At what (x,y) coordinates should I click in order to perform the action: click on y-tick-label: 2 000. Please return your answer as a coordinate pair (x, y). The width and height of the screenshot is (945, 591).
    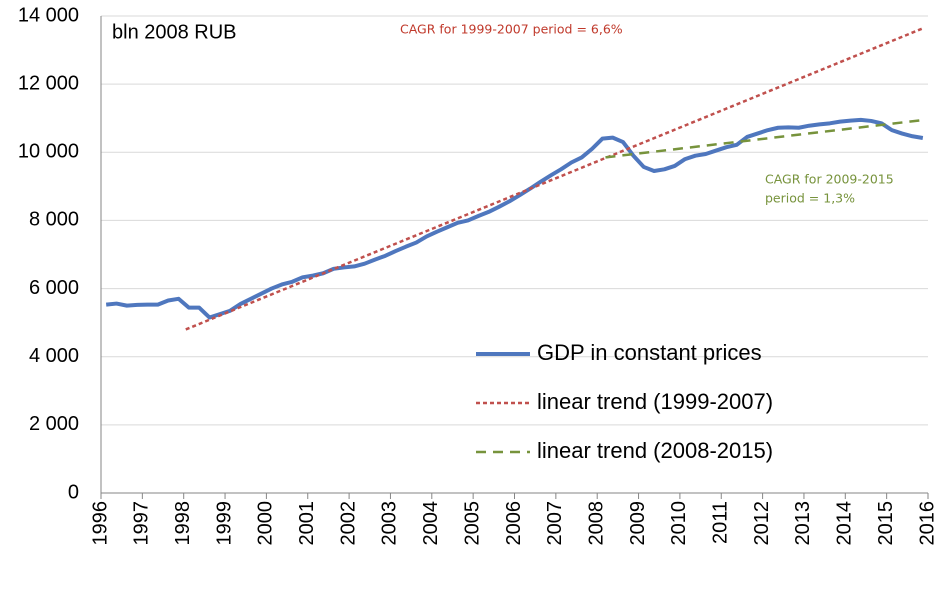
    Looking at the image, I should click on (54, 424).